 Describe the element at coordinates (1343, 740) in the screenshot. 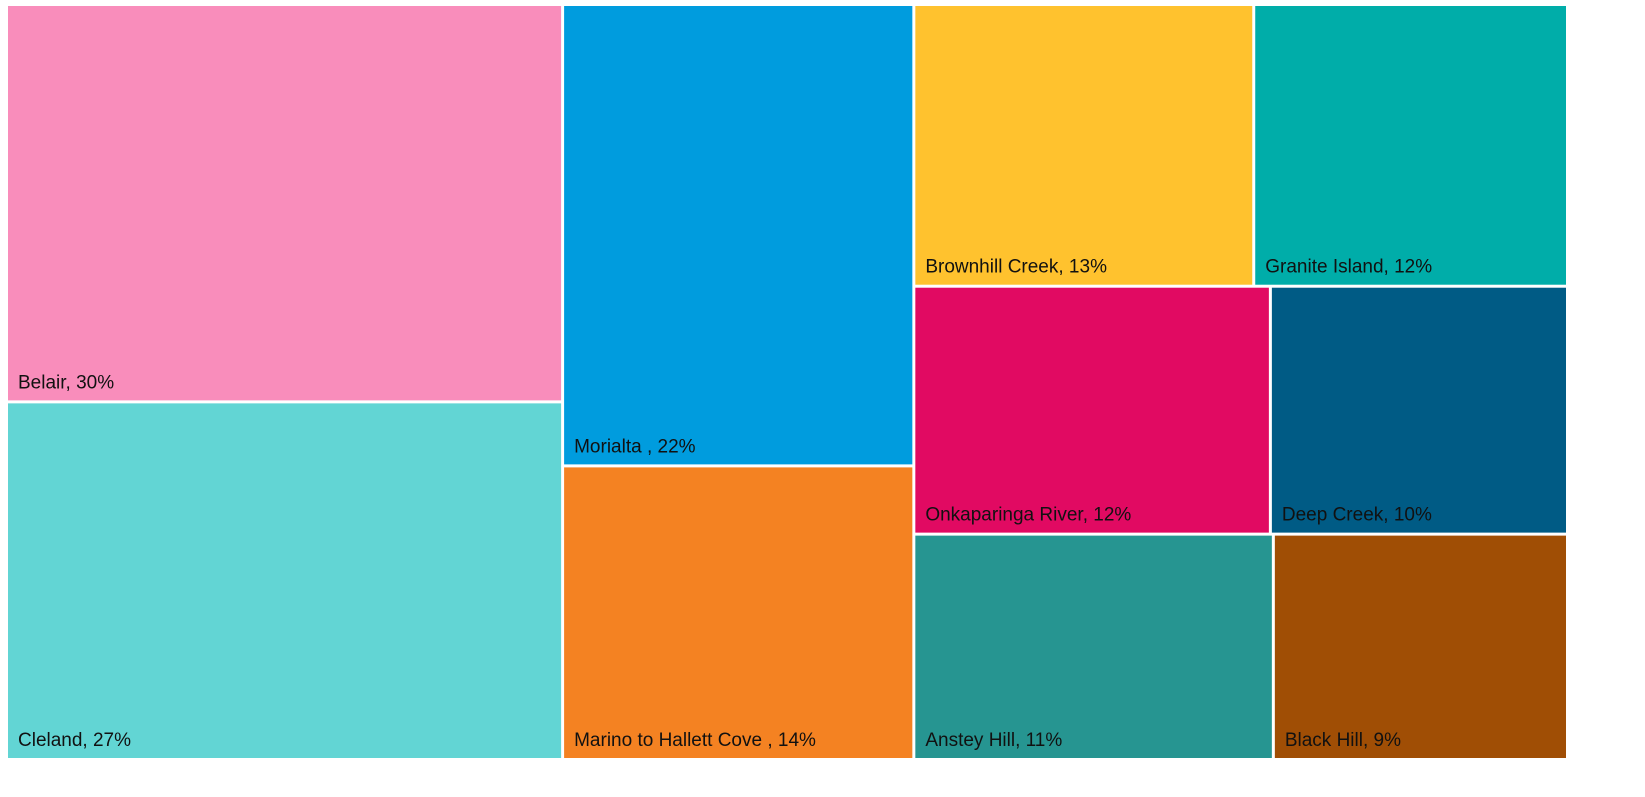

I see `tile-label: Black Hill, 9%` at that location.